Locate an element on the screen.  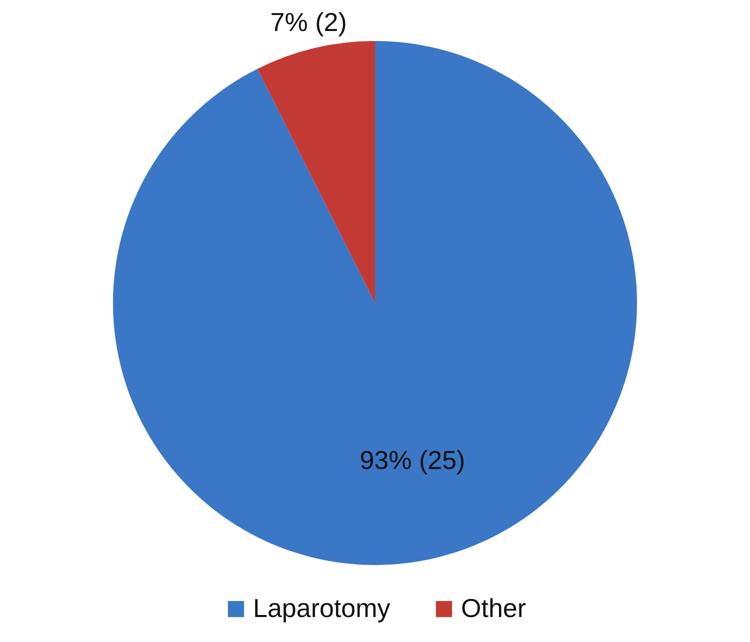
data-label: 93% (25) is located at coordinates (413, 460).